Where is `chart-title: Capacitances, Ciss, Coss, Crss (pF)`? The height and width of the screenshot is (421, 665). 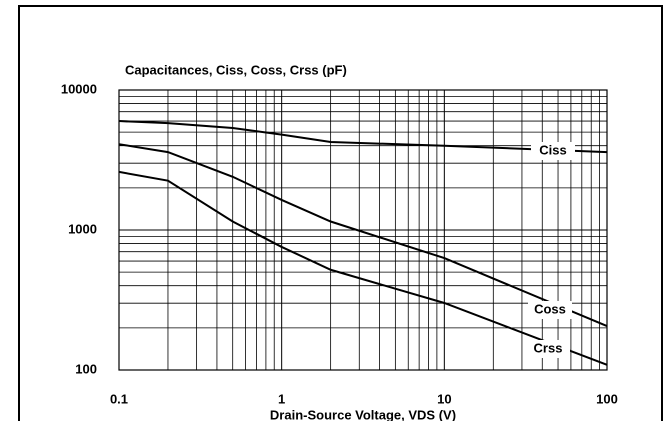
chart-title: Capacitances, Ciss, Coss, Crss (pF) is located at coordinates (236, 69).